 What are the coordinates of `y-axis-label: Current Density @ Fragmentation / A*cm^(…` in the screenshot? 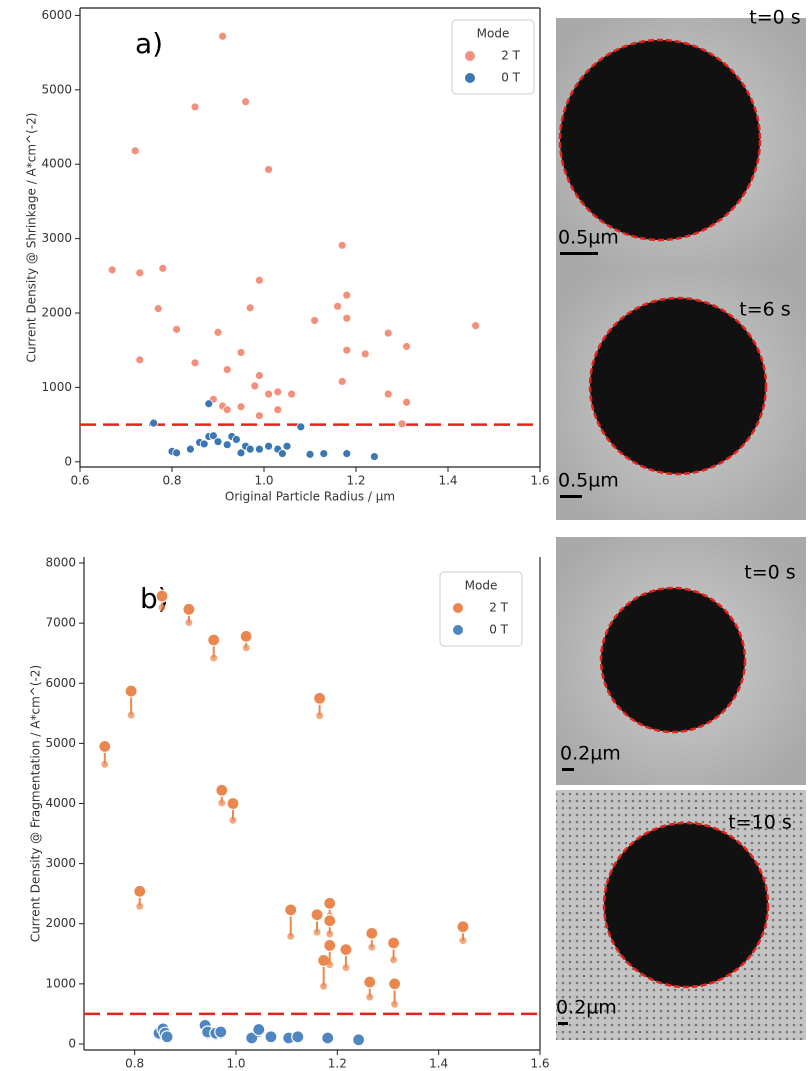 It's located at (36, 803).